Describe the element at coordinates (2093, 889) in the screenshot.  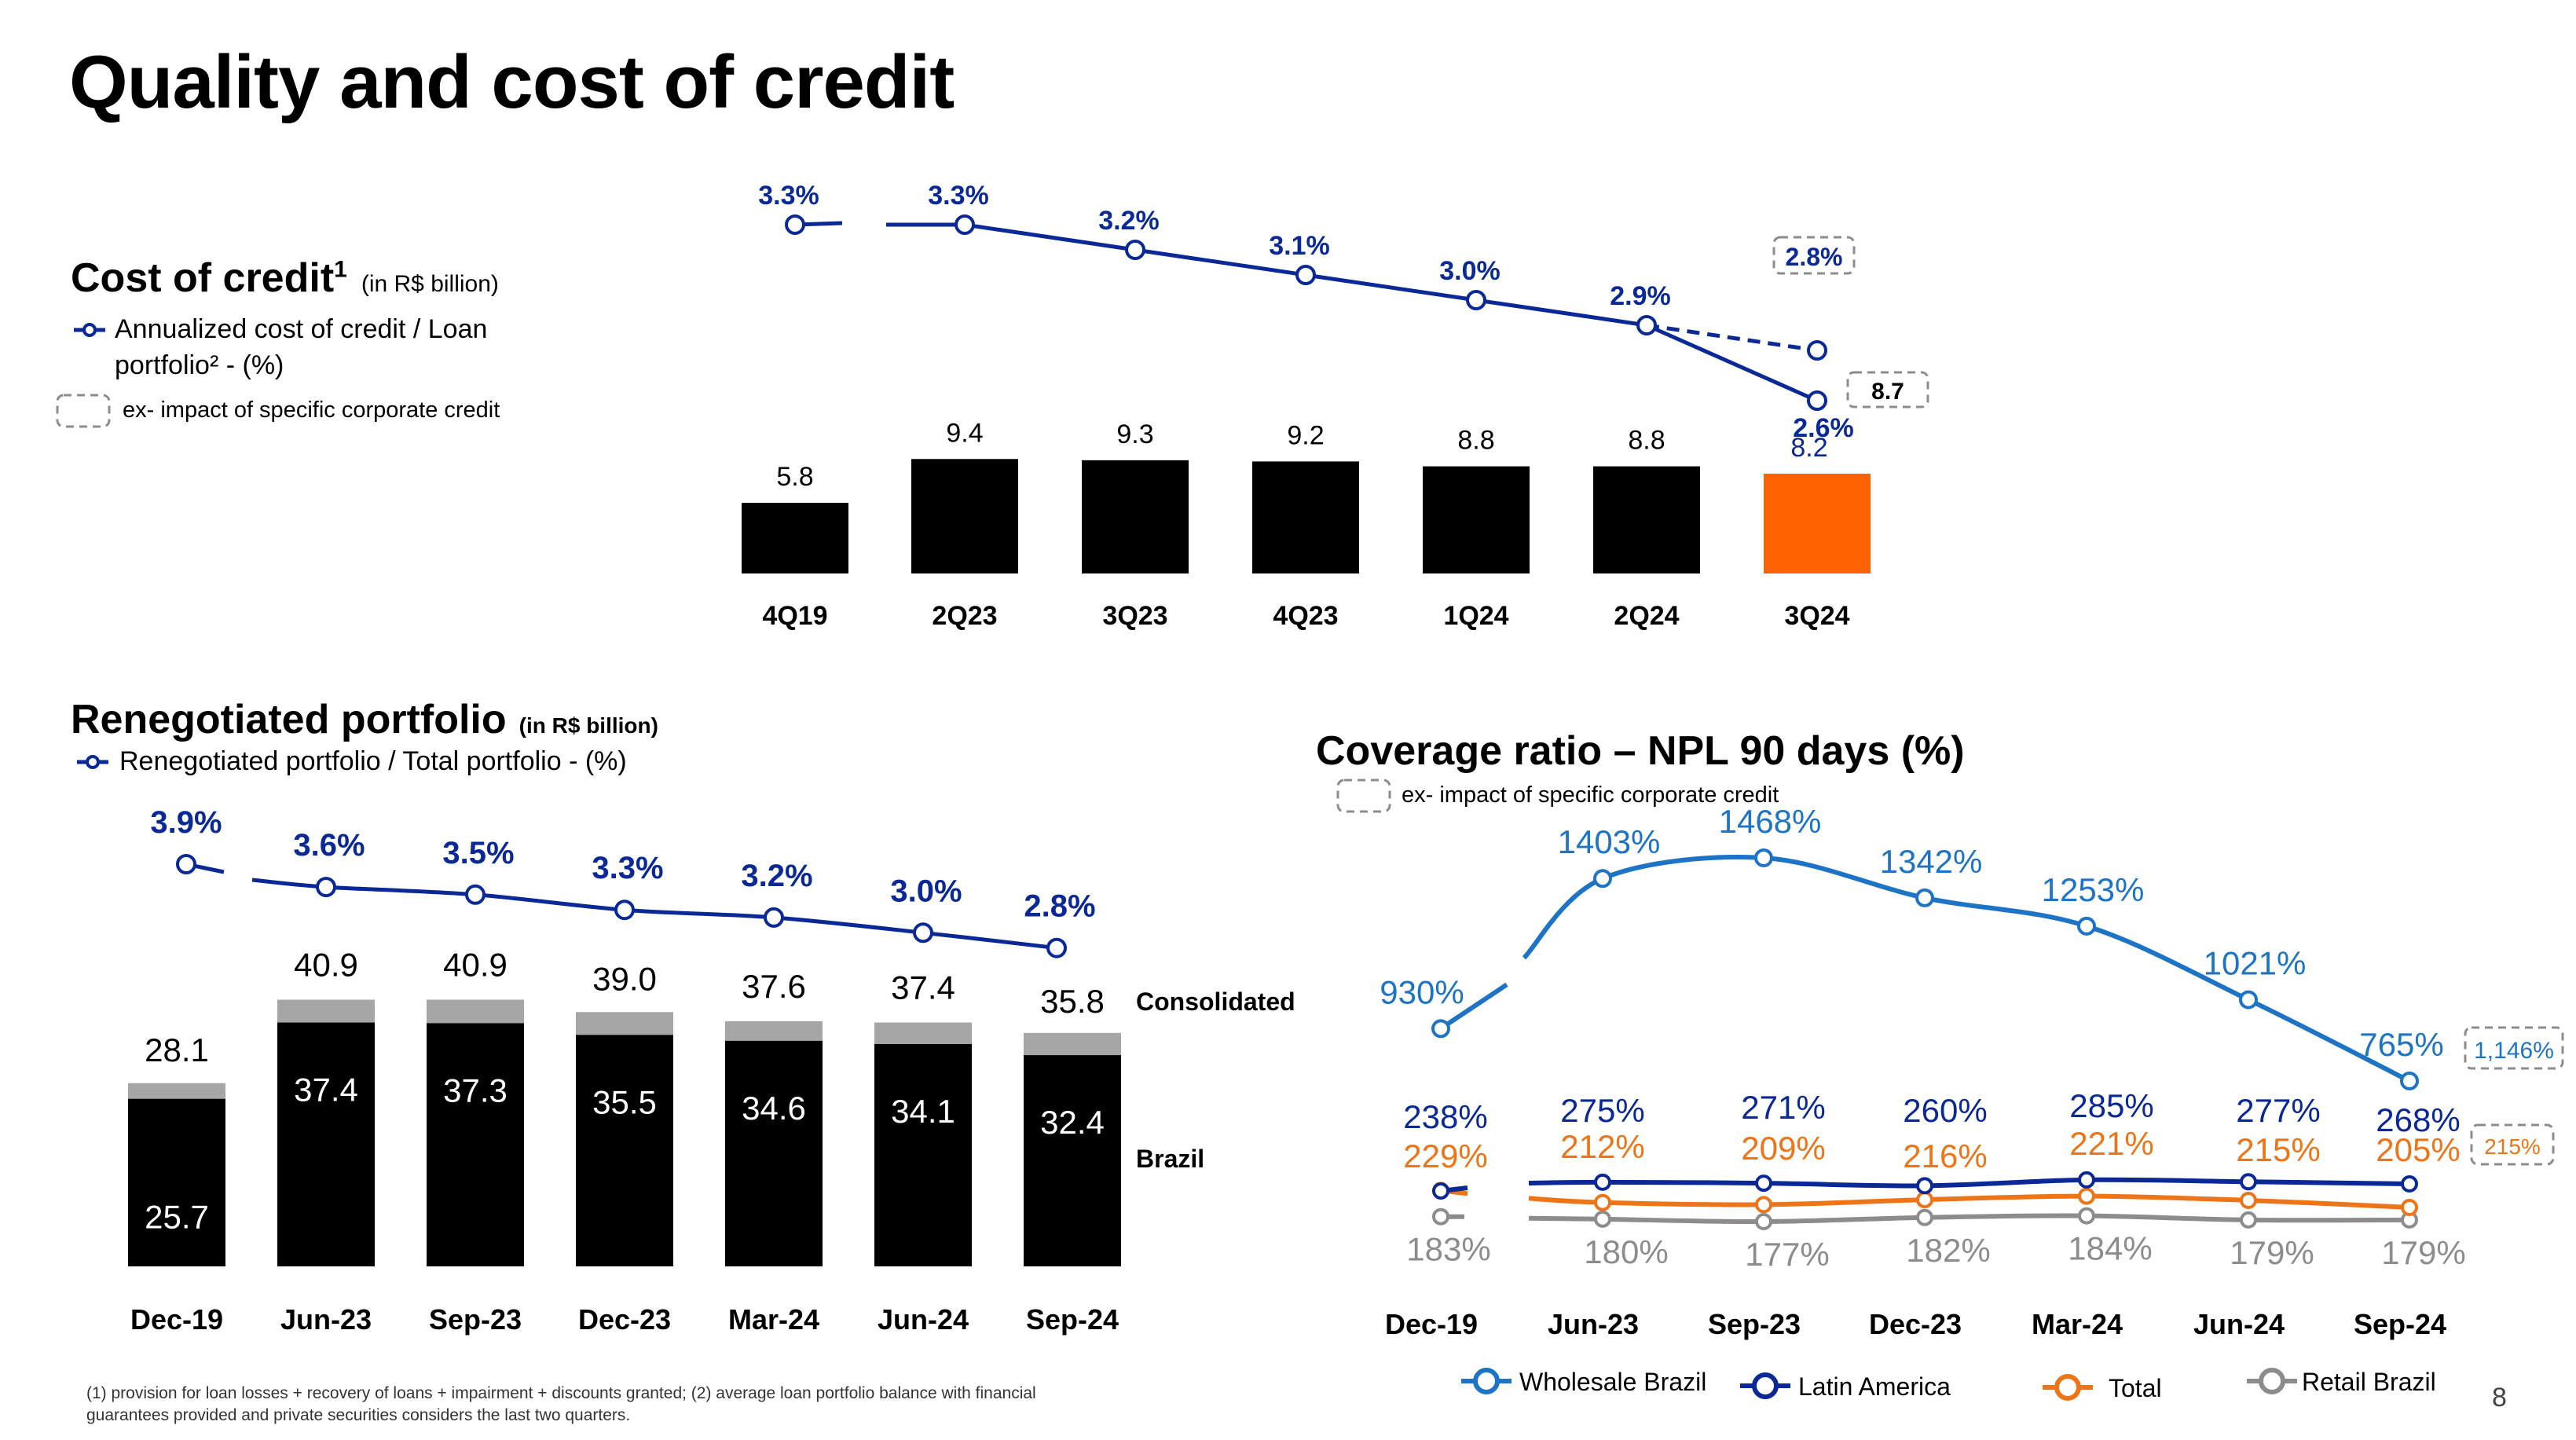
I see `coverage-wholesale-label: 1253%` at that location.